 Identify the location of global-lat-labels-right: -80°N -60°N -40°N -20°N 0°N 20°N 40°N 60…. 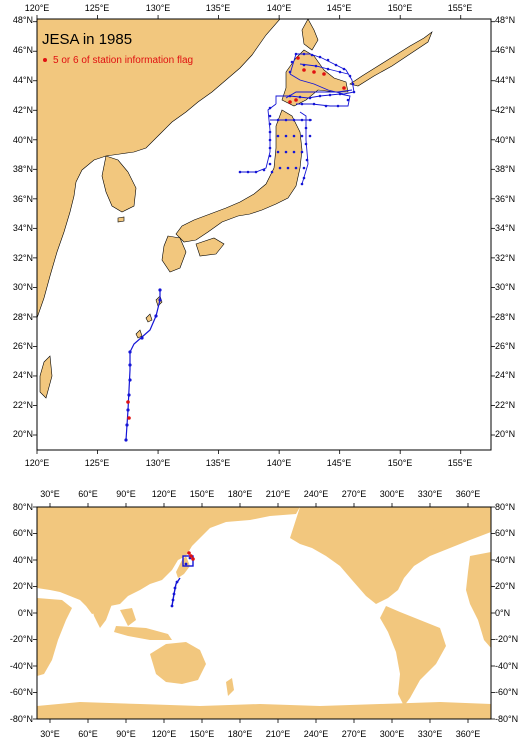
(506, 613).